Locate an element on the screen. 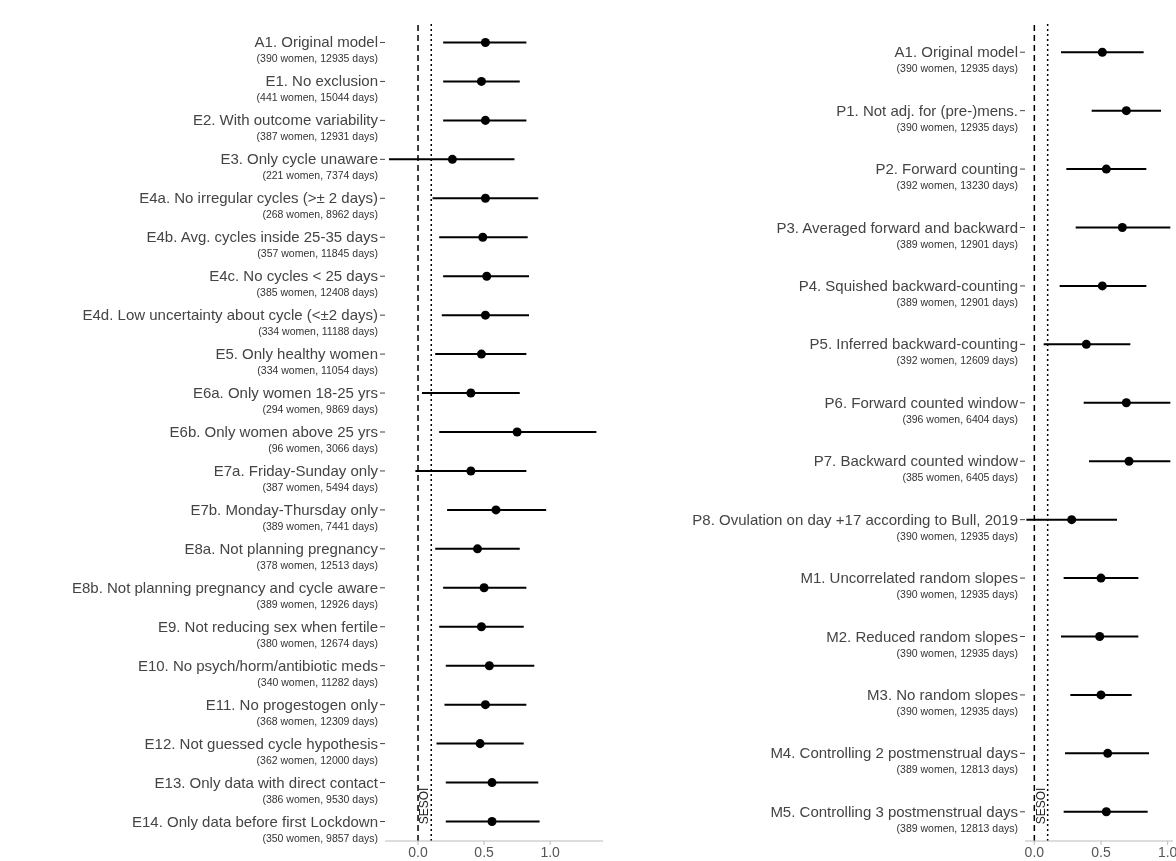 The image size is (1176, 861). y-tick-label: M1. Uncorrelated random slopes (390 women, 12935 days) is located at coordinates (909, 585).